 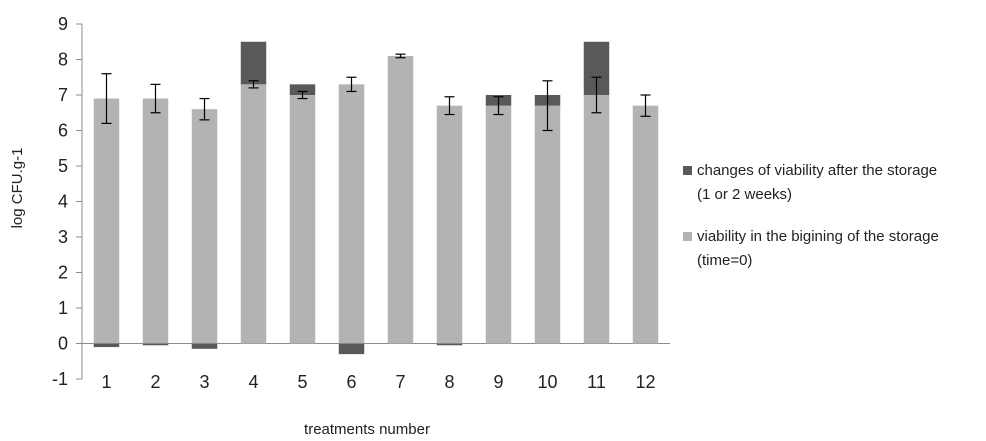 What do you see at coordinates (724, 260) in the screenshot?
I see `legend-label: (time=0)` at bounding box center [724, 260].